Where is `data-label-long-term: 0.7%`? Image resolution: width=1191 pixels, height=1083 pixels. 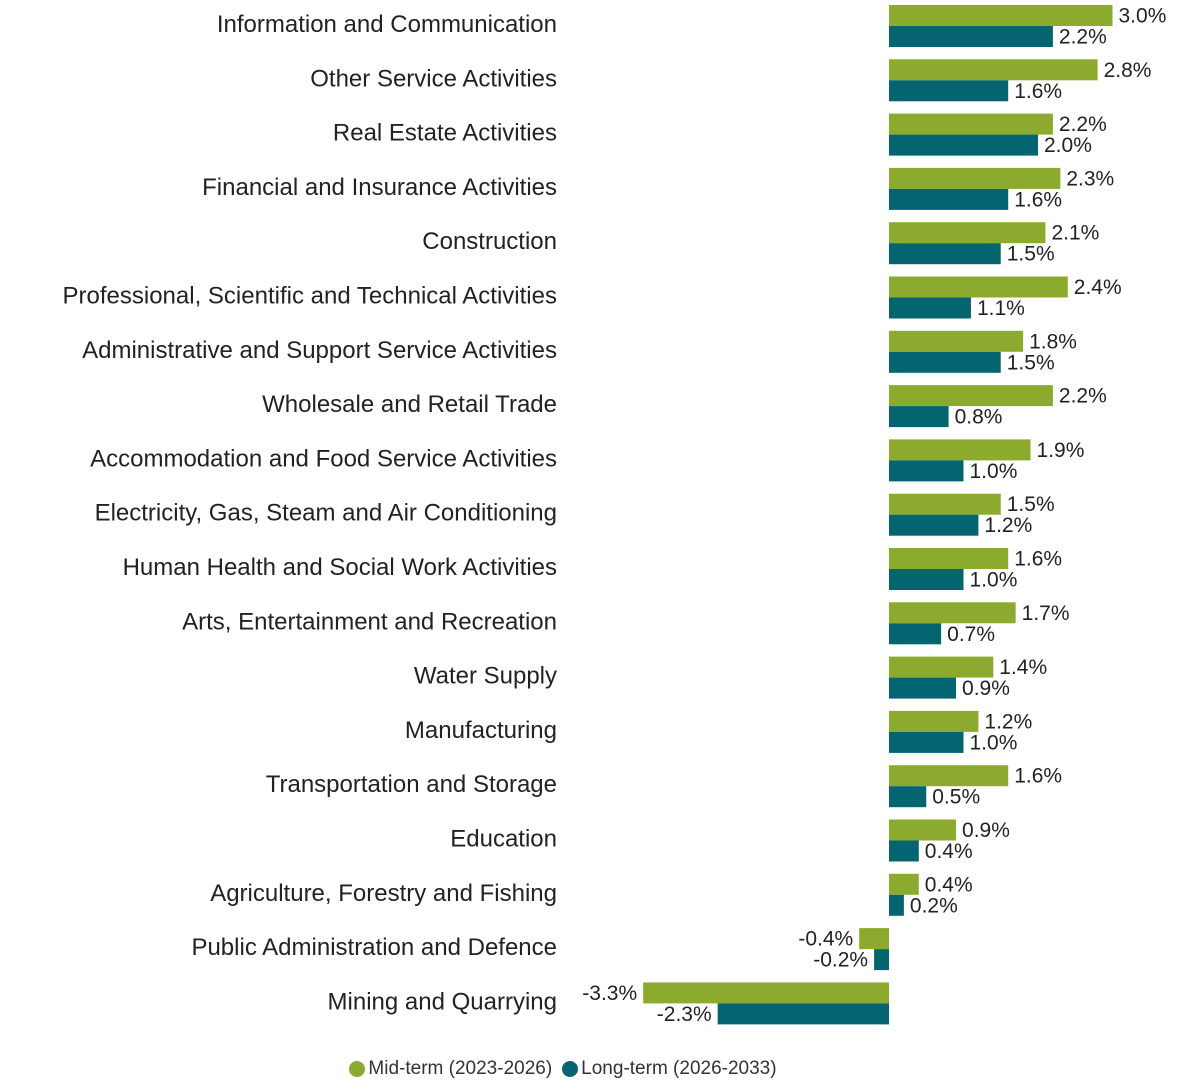
data-label-long-term: 0.7% is located at coordinates (971, 634).